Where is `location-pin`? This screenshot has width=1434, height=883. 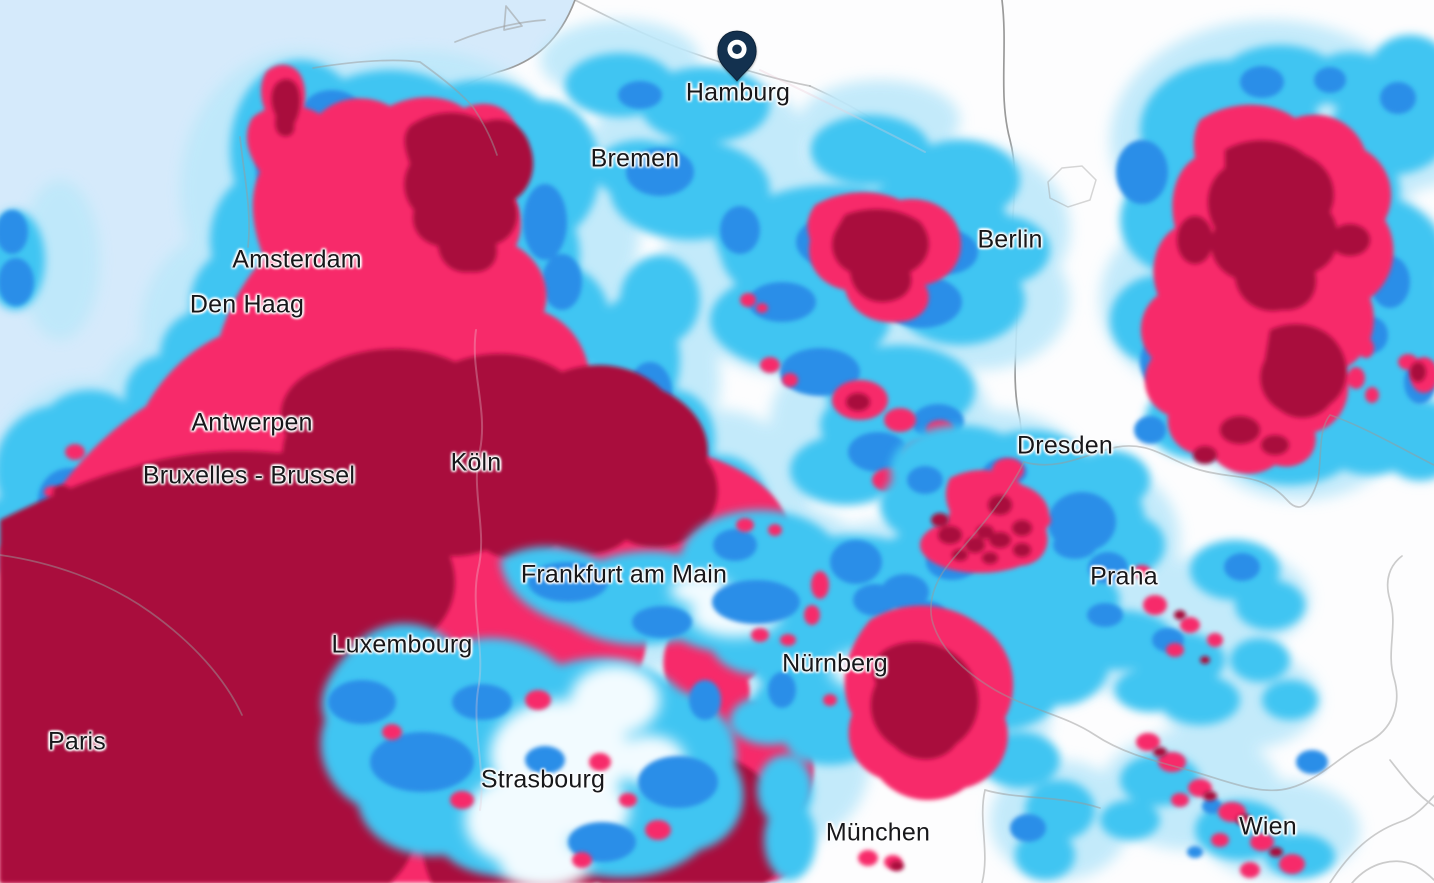
location-pin is located at coordinates (737, 56).